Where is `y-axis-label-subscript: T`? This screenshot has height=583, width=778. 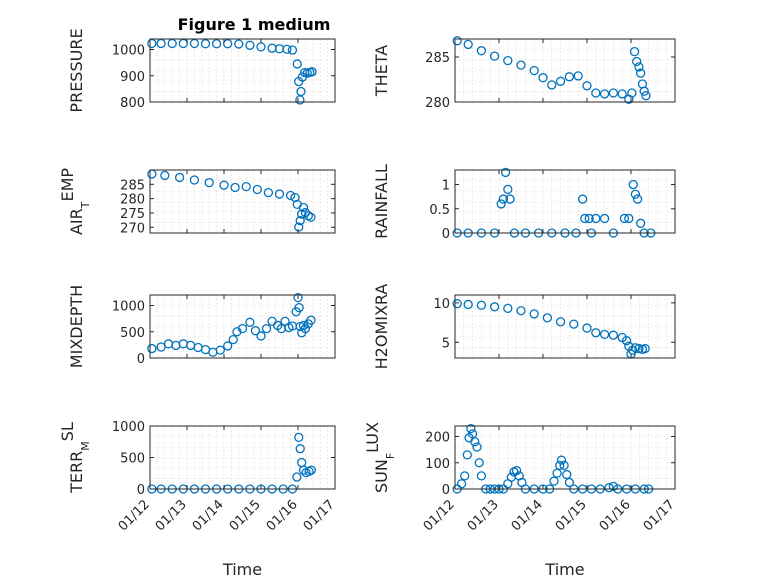 y-axis-label-subscript: T is located at coordinates (85, 205).